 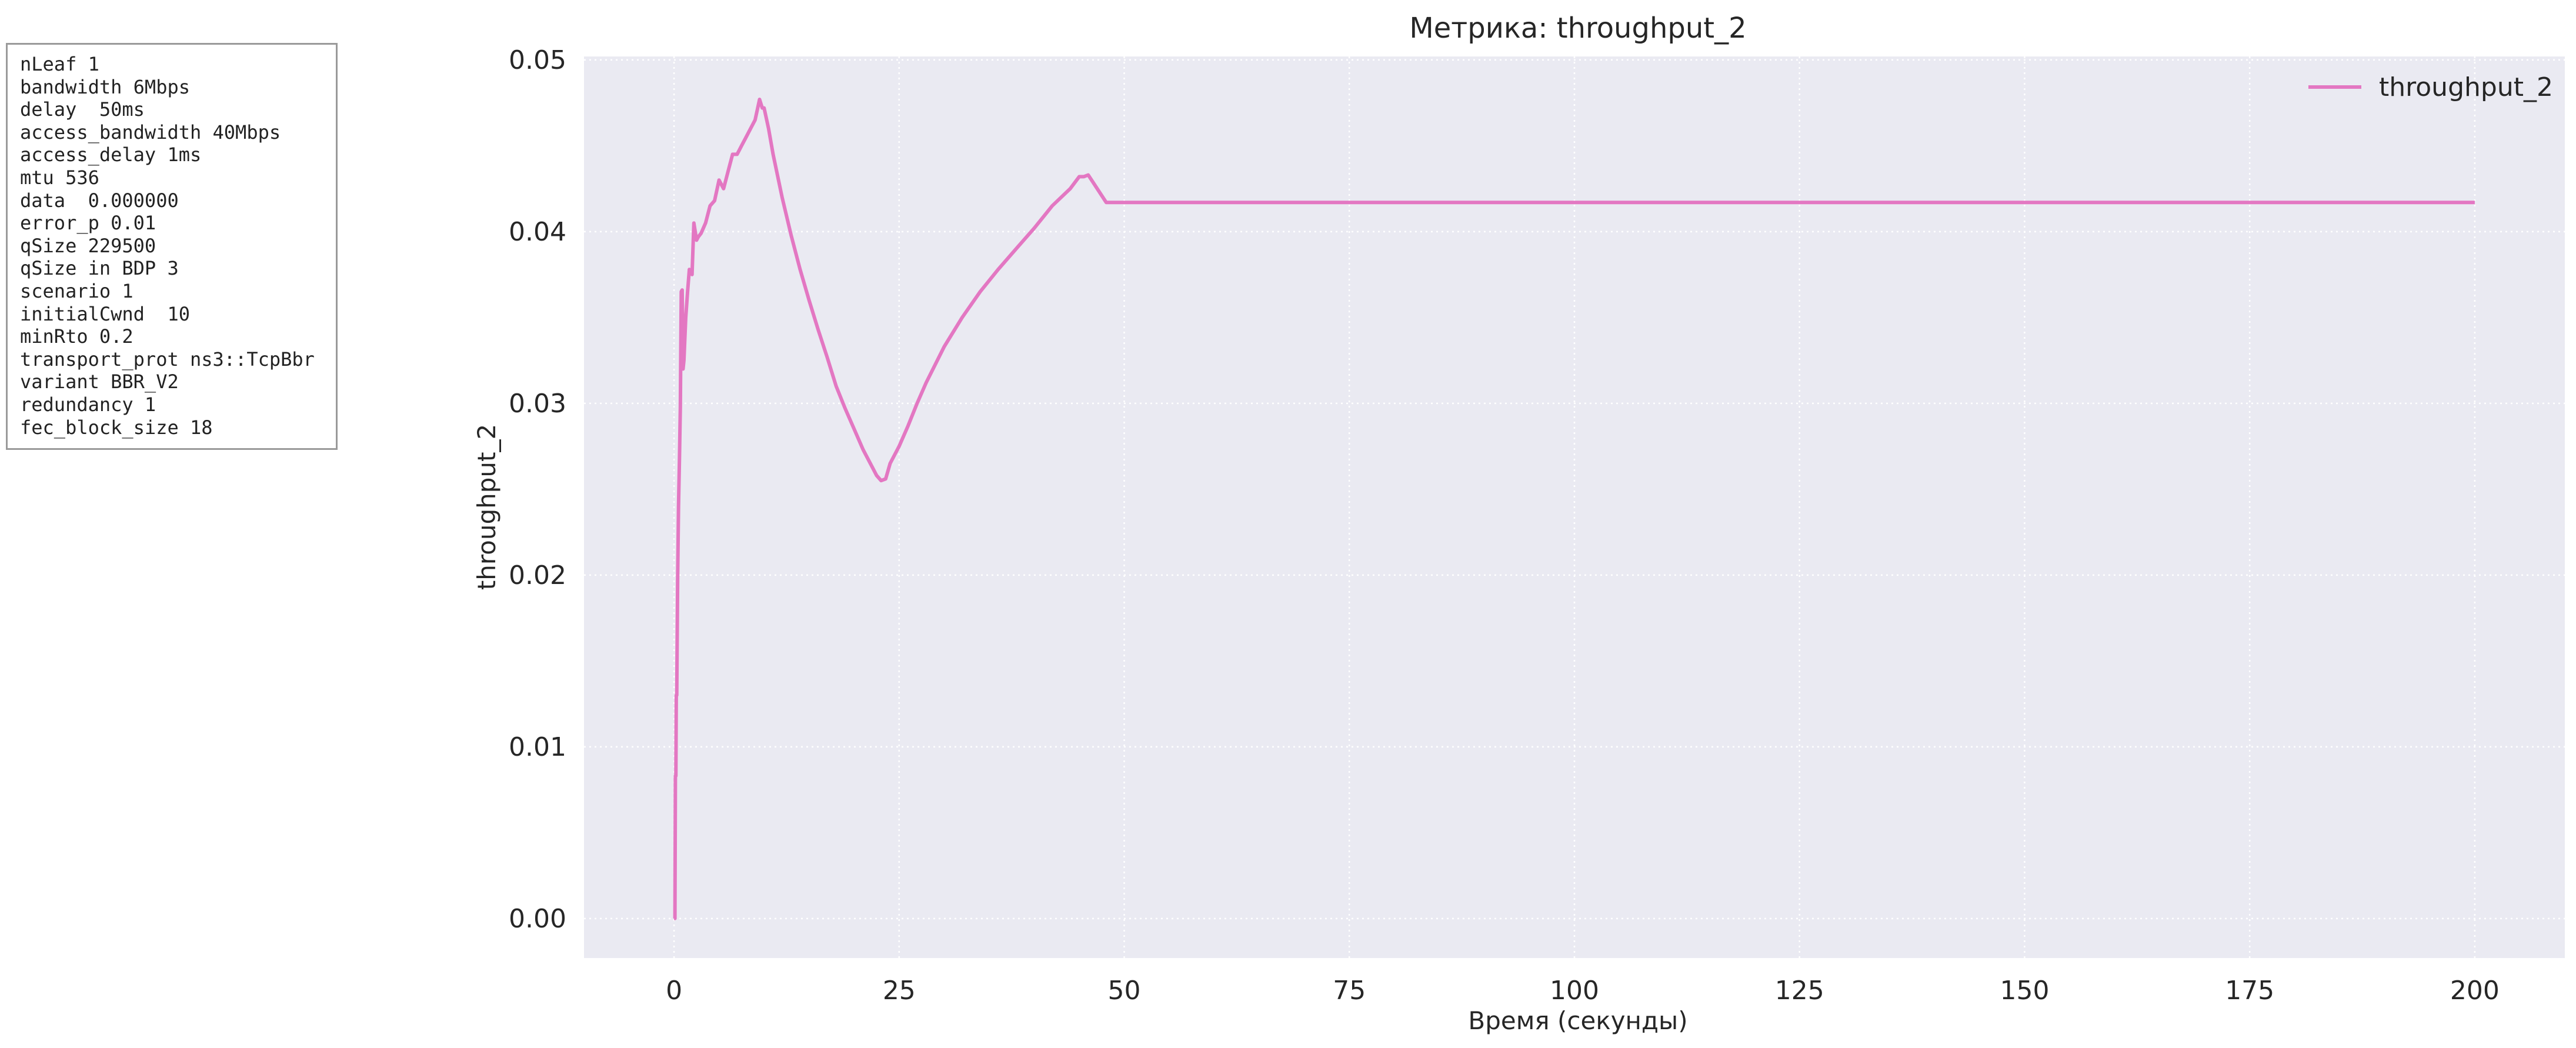 What do you see at coordinates (77, 336) in the screenshot?
I see `param-line: minRto 0.2` at bounding box center [77, 336].